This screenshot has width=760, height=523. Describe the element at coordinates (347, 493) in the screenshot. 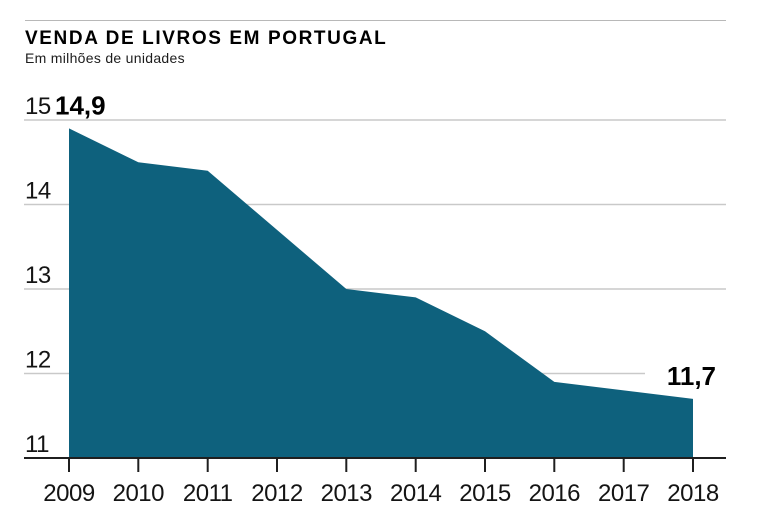

I see `x-tick-label-2013: 2013` at that location.